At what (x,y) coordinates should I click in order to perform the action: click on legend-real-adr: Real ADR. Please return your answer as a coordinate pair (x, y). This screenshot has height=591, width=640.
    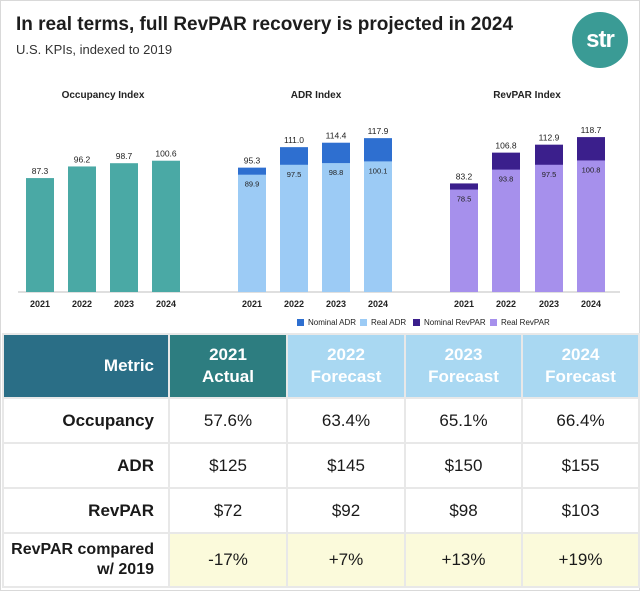
    Looking at the image, I should click on (383, 322).